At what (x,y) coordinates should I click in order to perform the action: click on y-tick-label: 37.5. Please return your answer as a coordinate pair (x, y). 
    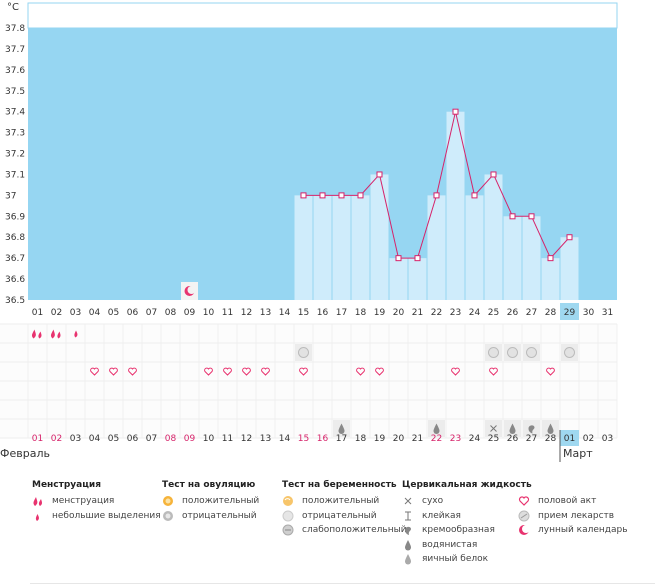
    Looking at the image, I should click on (15, 92).